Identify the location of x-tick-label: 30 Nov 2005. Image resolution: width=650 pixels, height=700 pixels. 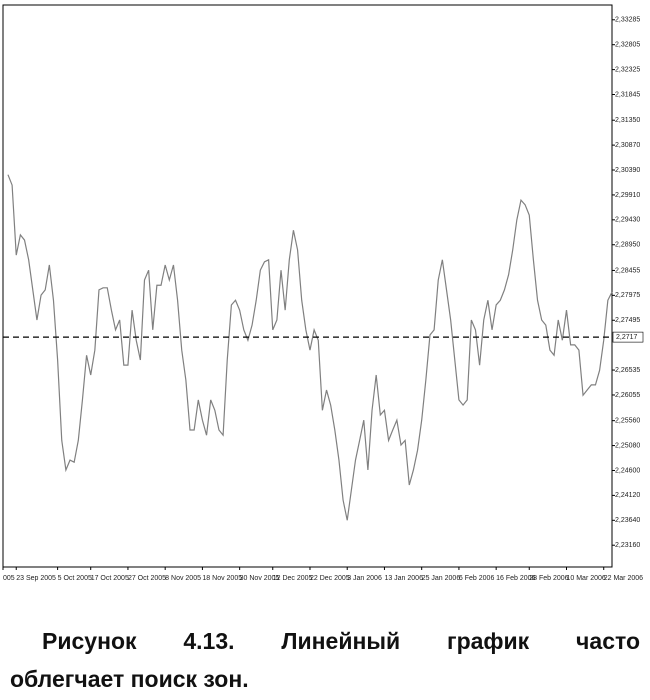
(260, 578).